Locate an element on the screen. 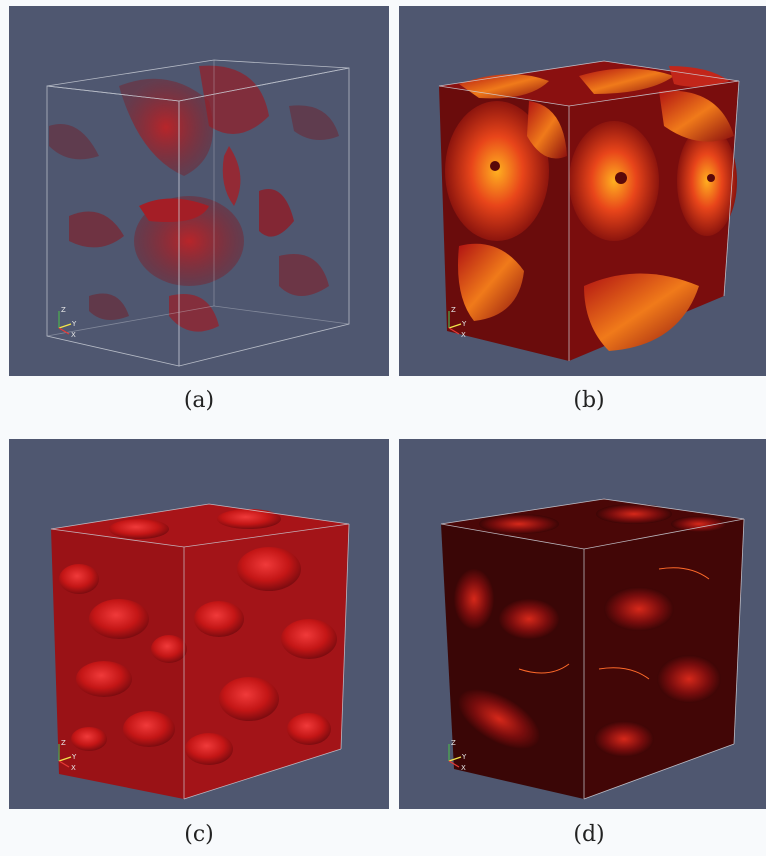 Image resolution: width=766 pixels, height=856 pixels. cube-render-b: Z Y X is located at coordinates (589, 210).